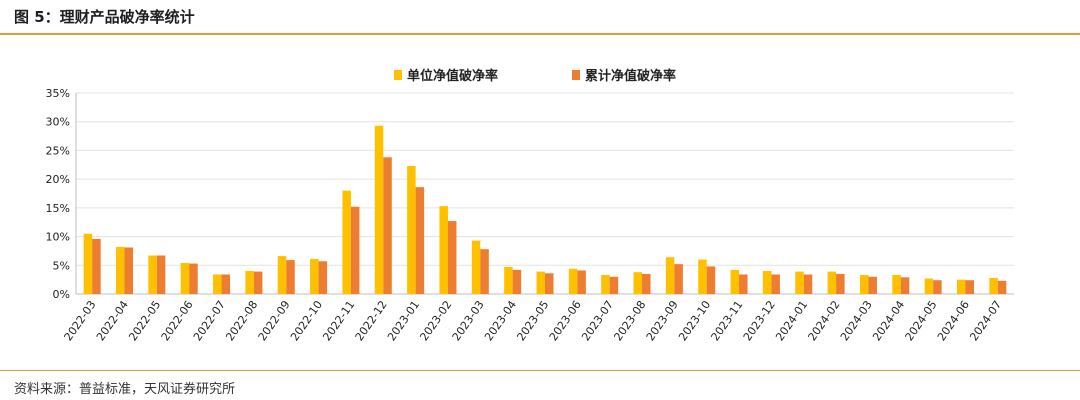 The width and height of the screenshot is (1080, 400). Describe the element at coordinates (144, 320) in the screenshot. I see `x-tick-label: 2022-05` at that location.